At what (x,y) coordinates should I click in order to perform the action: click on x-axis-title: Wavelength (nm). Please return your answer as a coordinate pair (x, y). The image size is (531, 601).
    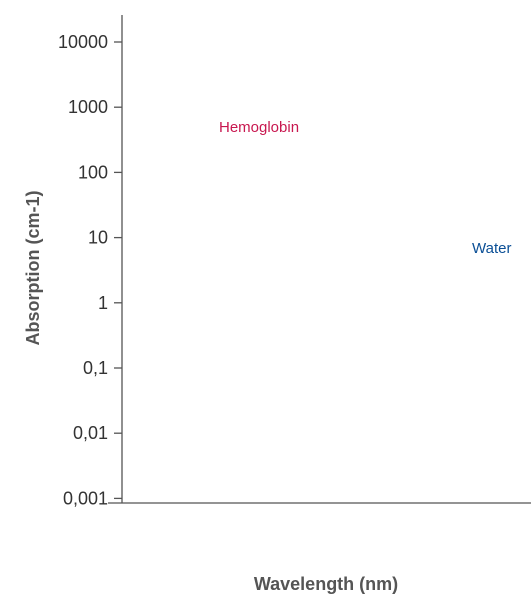
    Looking at the image, I should click on (326, 584).